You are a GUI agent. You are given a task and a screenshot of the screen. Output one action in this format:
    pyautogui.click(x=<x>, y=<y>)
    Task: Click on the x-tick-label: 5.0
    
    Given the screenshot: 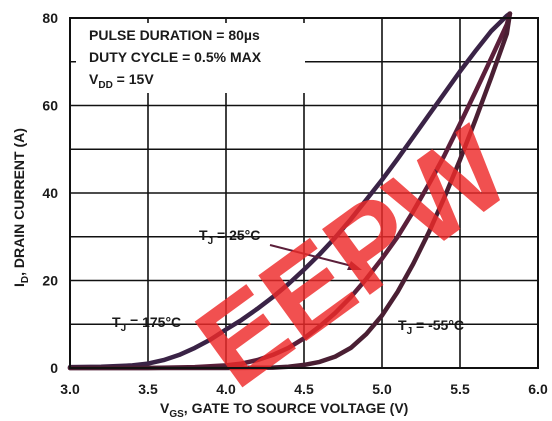 What is the action you would take?
    pyautogui.click(x=382, y=389)
    